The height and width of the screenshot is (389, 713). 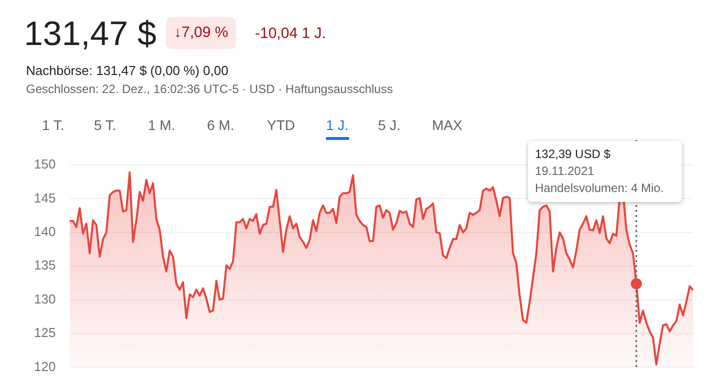 What do you see at coordinates (162, 125) in the screenshot?
I see `text: 1 M.` at bounding box center [162, 125].